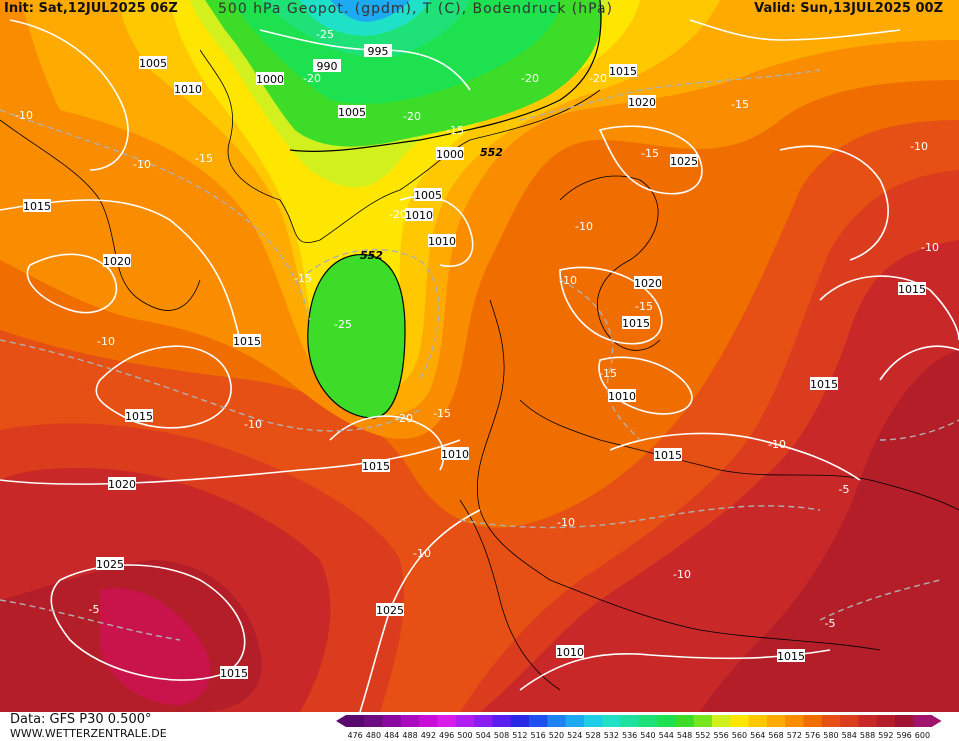 The width and height of the screenshot is (959, 741). Describe the element at coordinates (371, 255) in the screenshot. I see `geopot-label: 552` at that location.